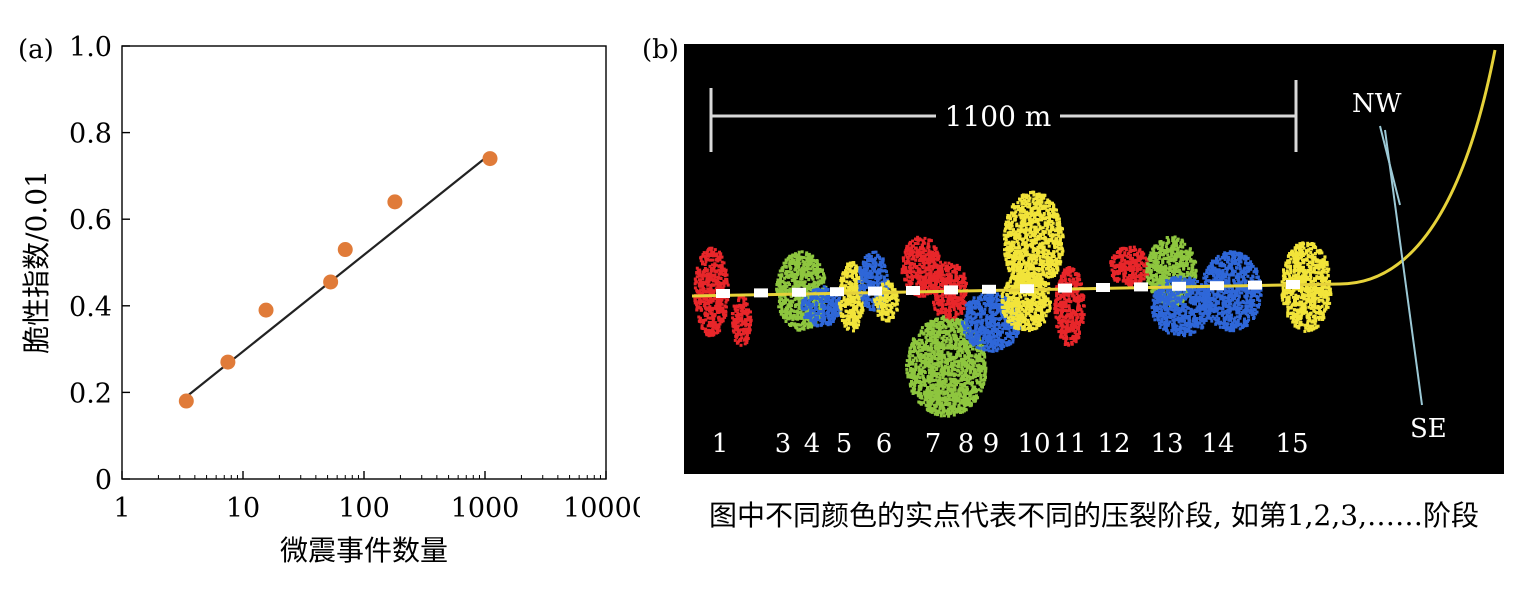 The height and width of the screenshot is (606, 1535). I want to click on x-tick-label: 1, so click(121, 508).